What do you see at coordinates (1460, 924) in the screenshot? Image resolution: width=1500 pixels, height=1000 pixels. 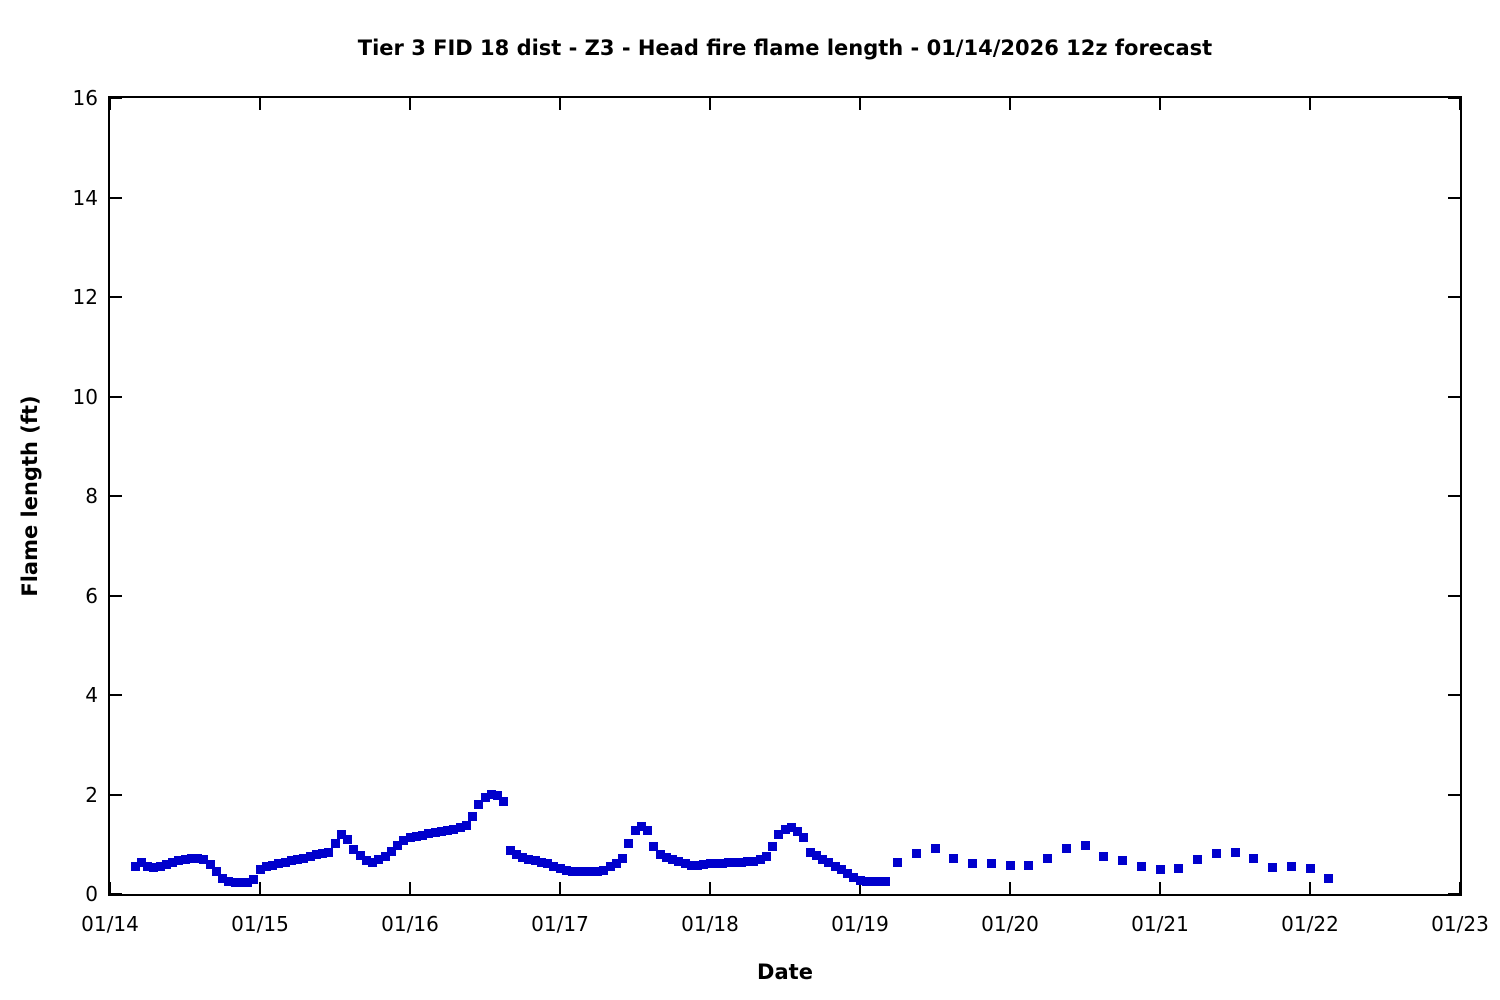 I see `x-tick-label: 01/23` at bounding box center [1460, 924].